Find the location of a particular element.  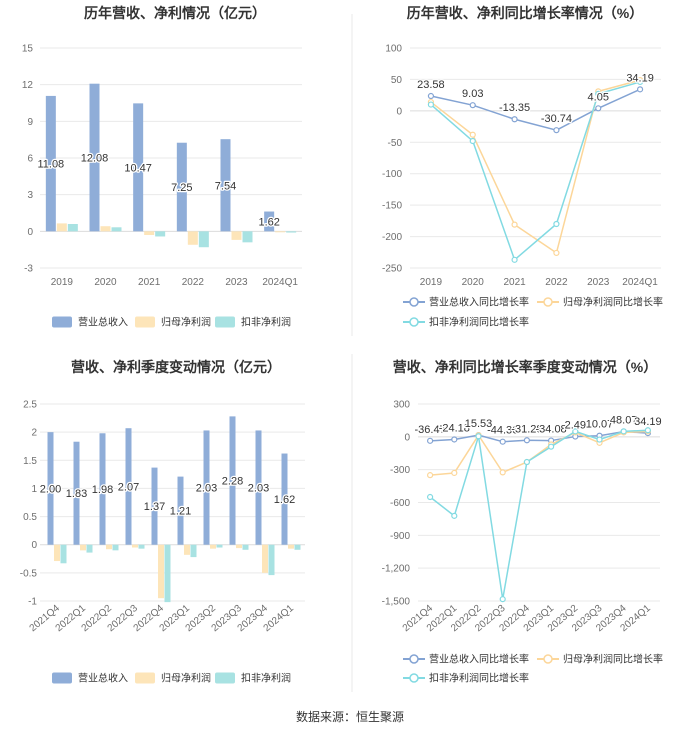

legend-item-net-profit: 归母净利润 is located at coordinates (173, 678).